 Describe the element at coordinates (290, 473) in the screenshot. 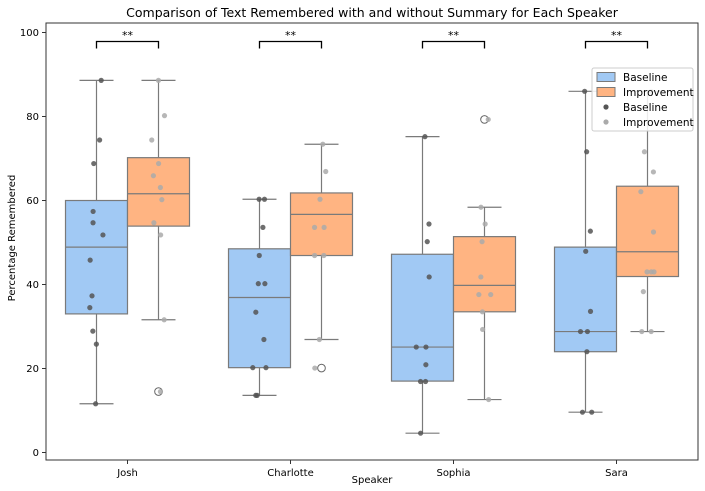

I see `x-tick-label: Charlotte` at that location.